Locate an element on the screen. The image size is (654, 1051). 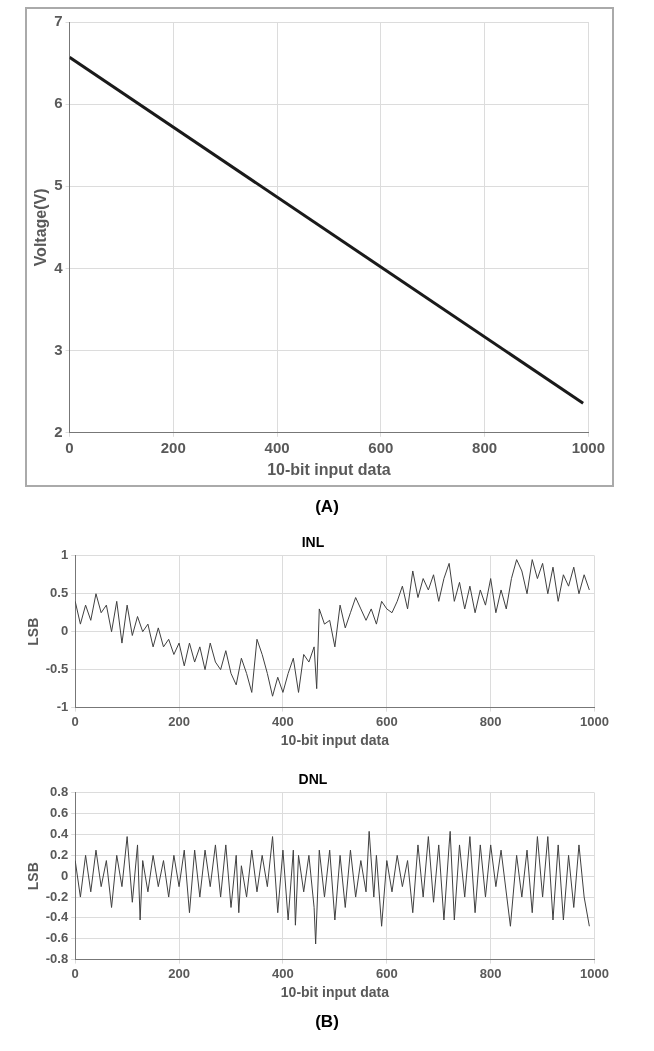
y-tick-label: 3 is located at coordinates (58, 349).